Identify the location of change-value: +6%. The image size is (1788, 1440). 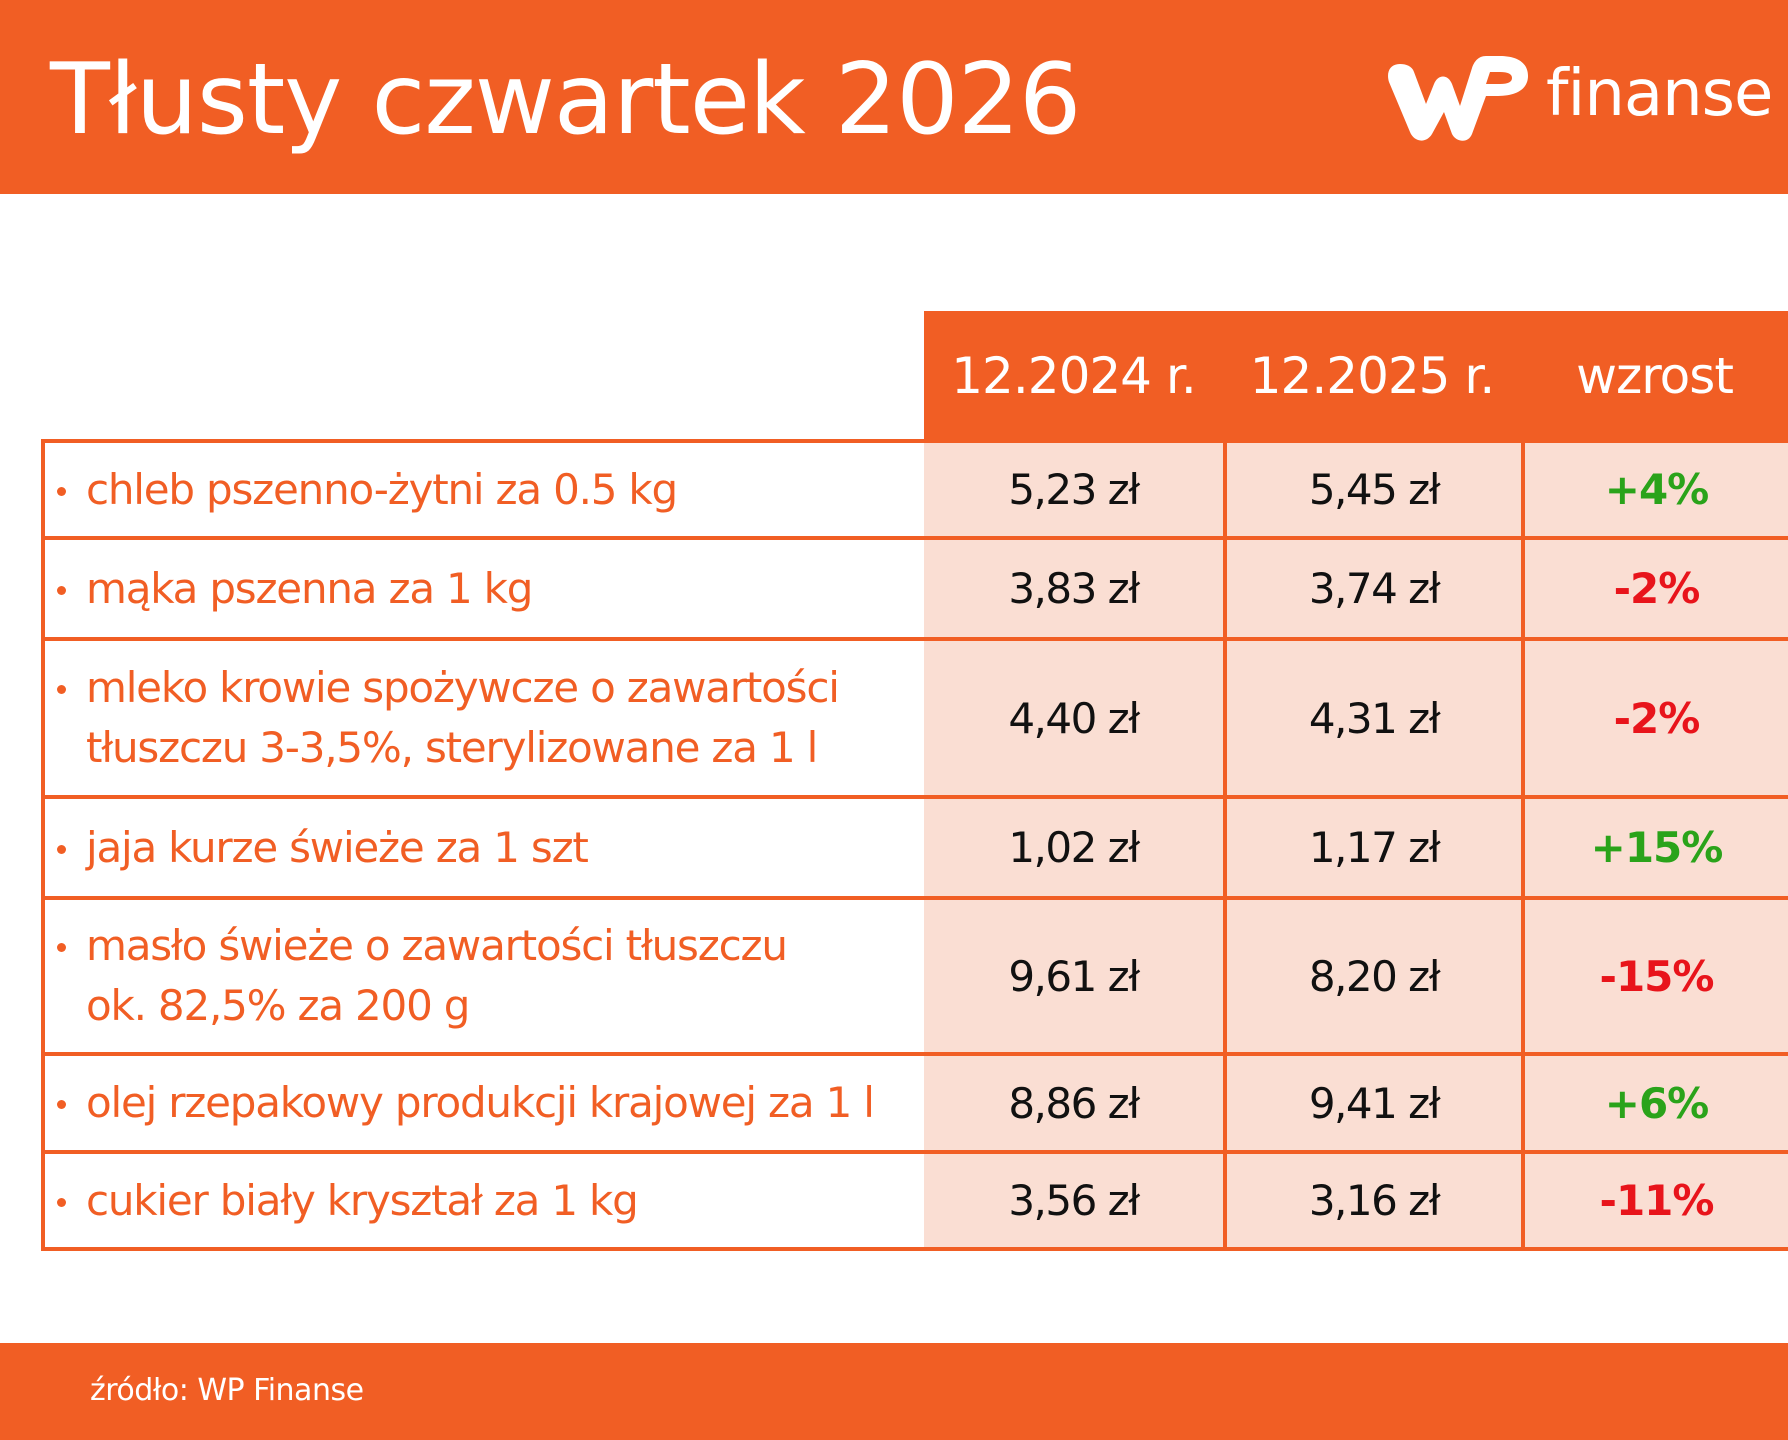
(1656, 1103).